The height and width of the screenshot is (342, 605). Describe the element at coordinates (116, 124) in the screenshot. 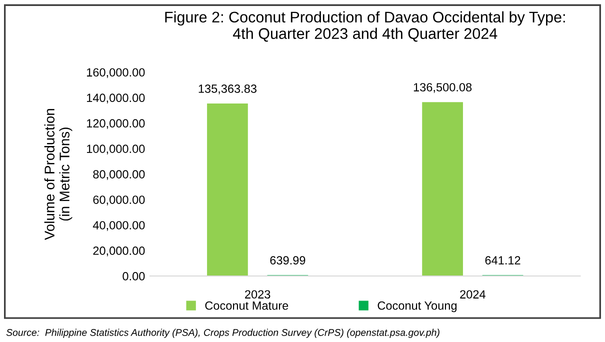

I see `y-tick-label: 120,000.00` at that location.